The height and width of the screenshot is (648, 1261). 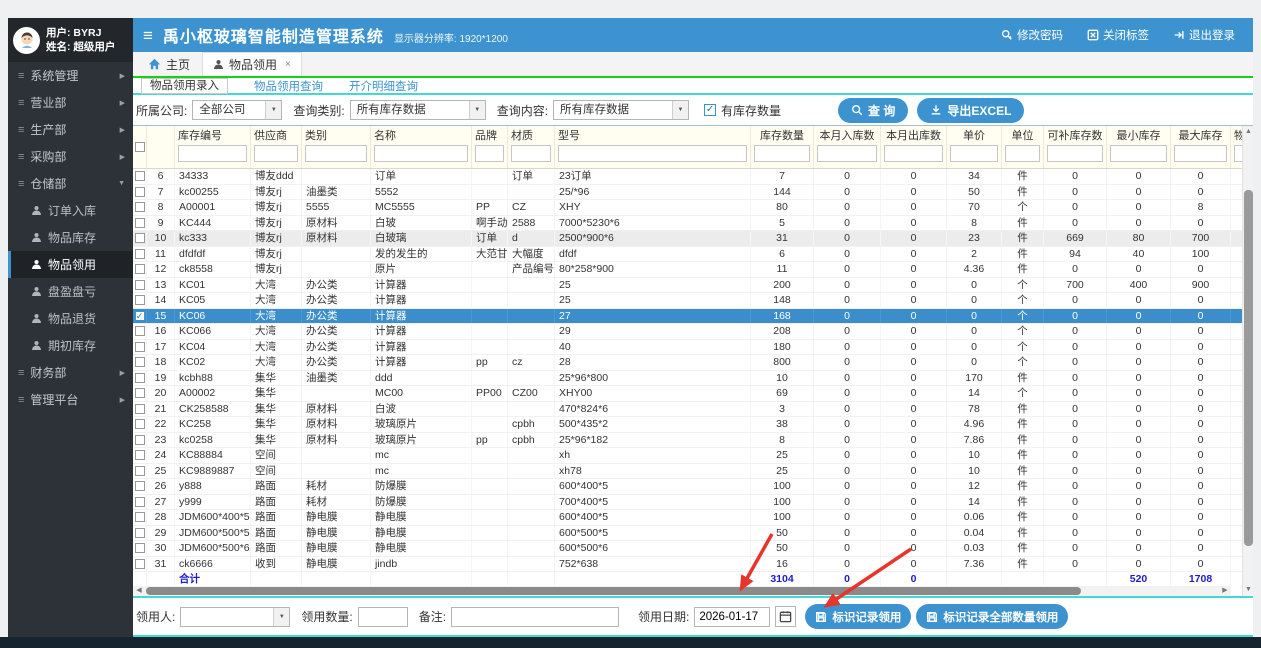 I want to click on table-row: 26 y888 路面 耗材 防爆膜 600*400*5 100 0 0 12 件 0 0 0, so click(x=687, y=487).